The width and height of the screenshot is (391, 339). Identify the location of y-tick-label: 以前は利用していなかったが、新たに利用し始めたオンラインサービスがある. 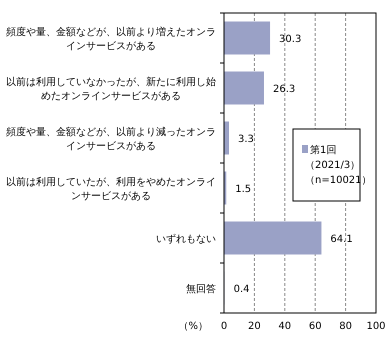
(111, 89).